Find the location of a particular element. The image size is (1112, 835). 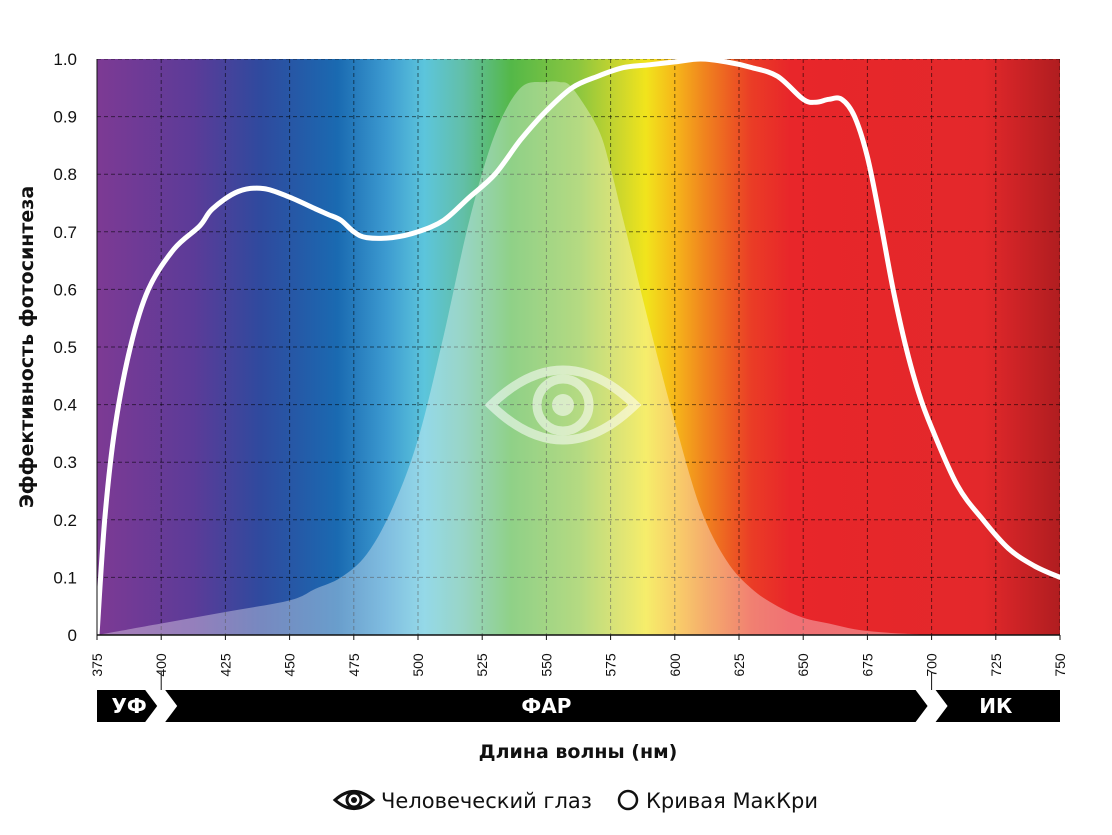

legend: Человеческий глаз Кривая МакКри is located at coordinates (575, 801).